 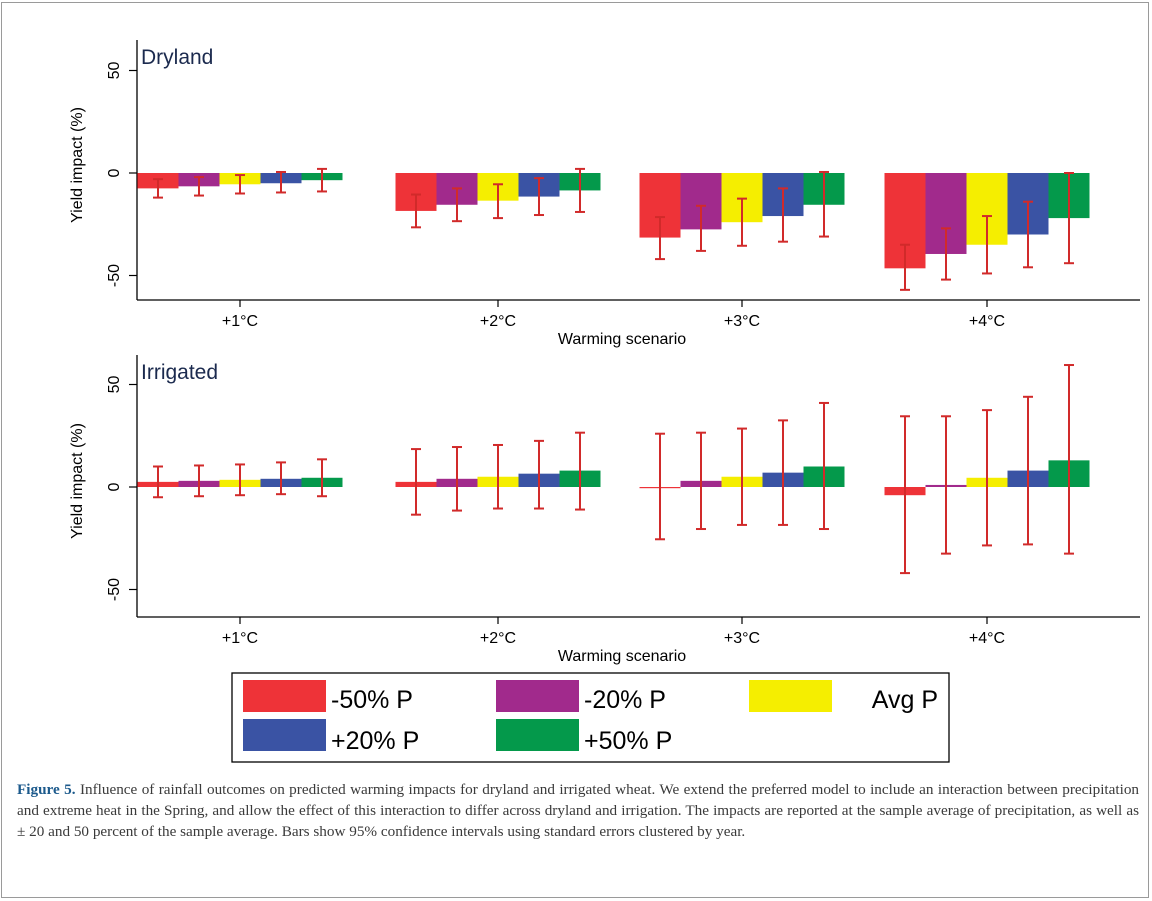 What do you see at coordinates (625, 700) in the screenshot?
I see `legend-label: -20% P` at bounding box center [625, 700].